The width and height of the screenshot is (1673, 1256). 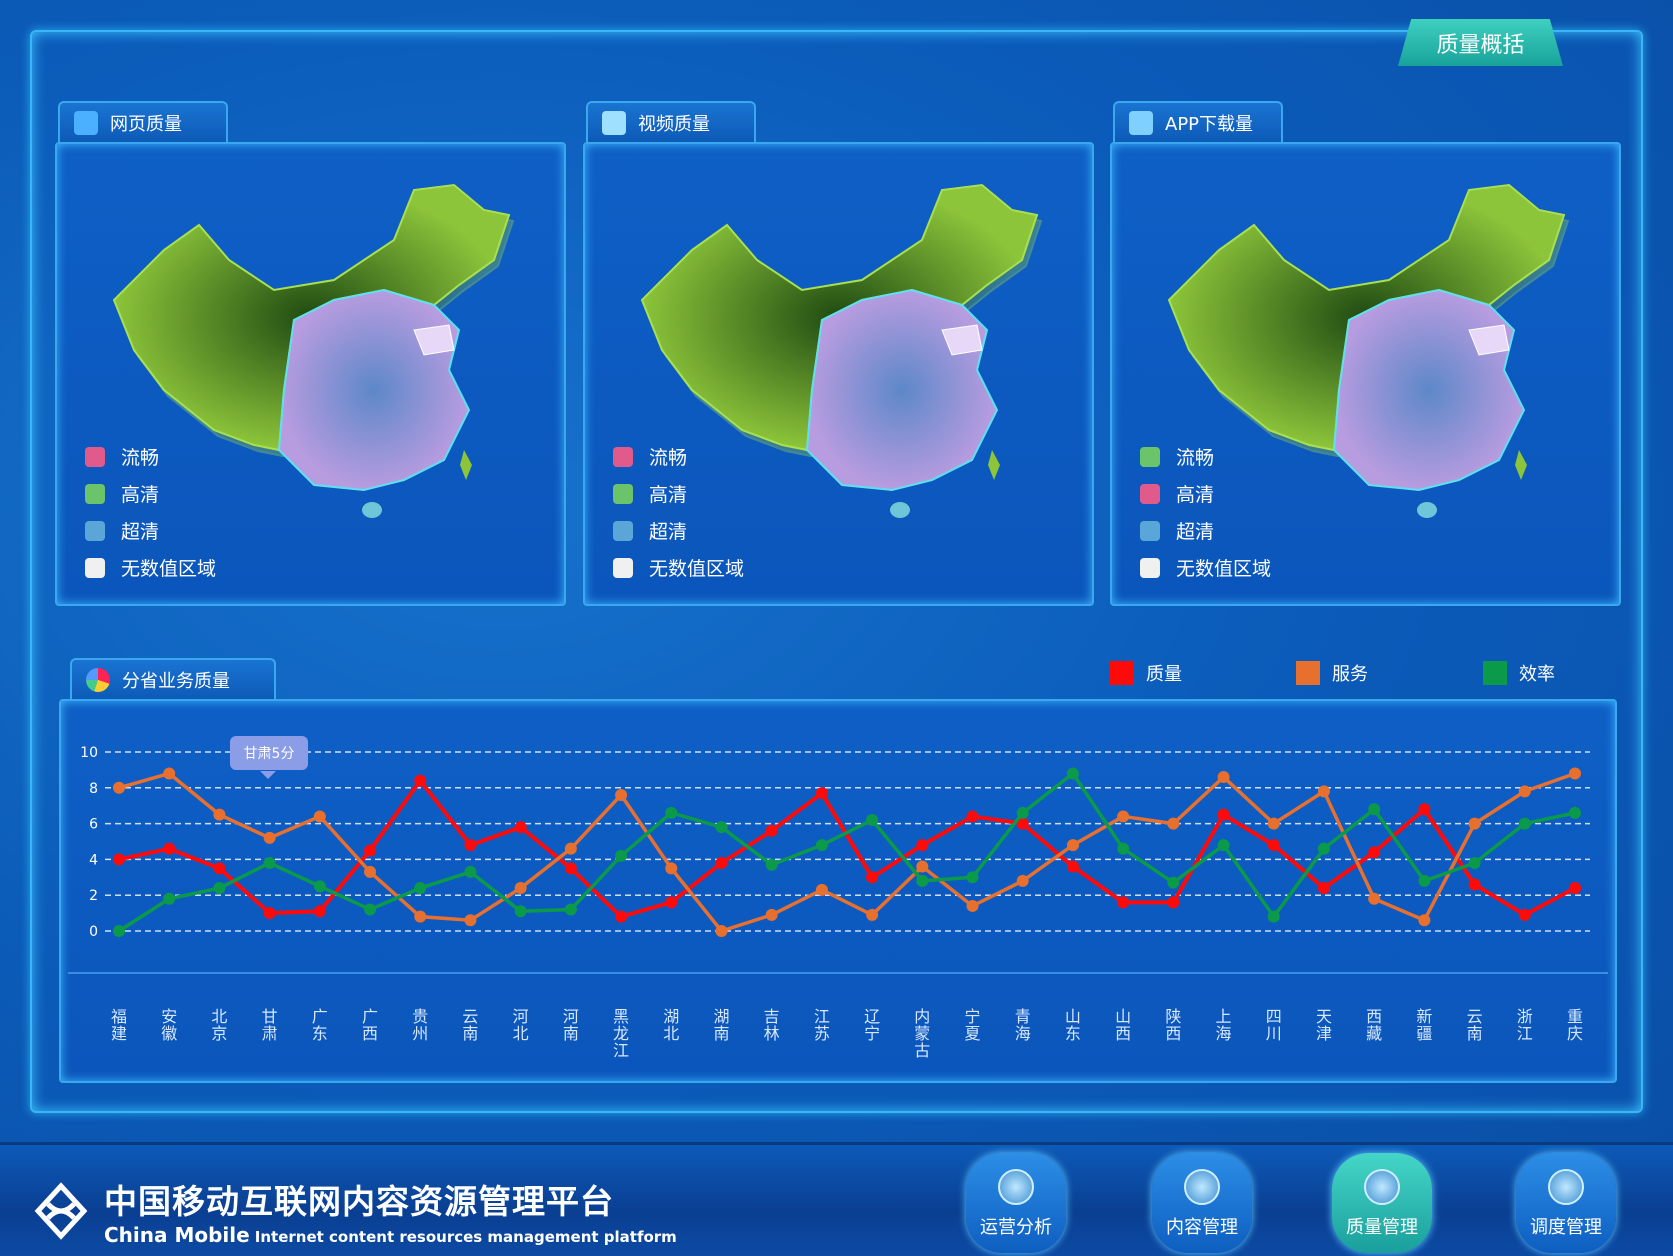 I want to click on china-mobile-logo-icon, so click(x=61, y=1211).